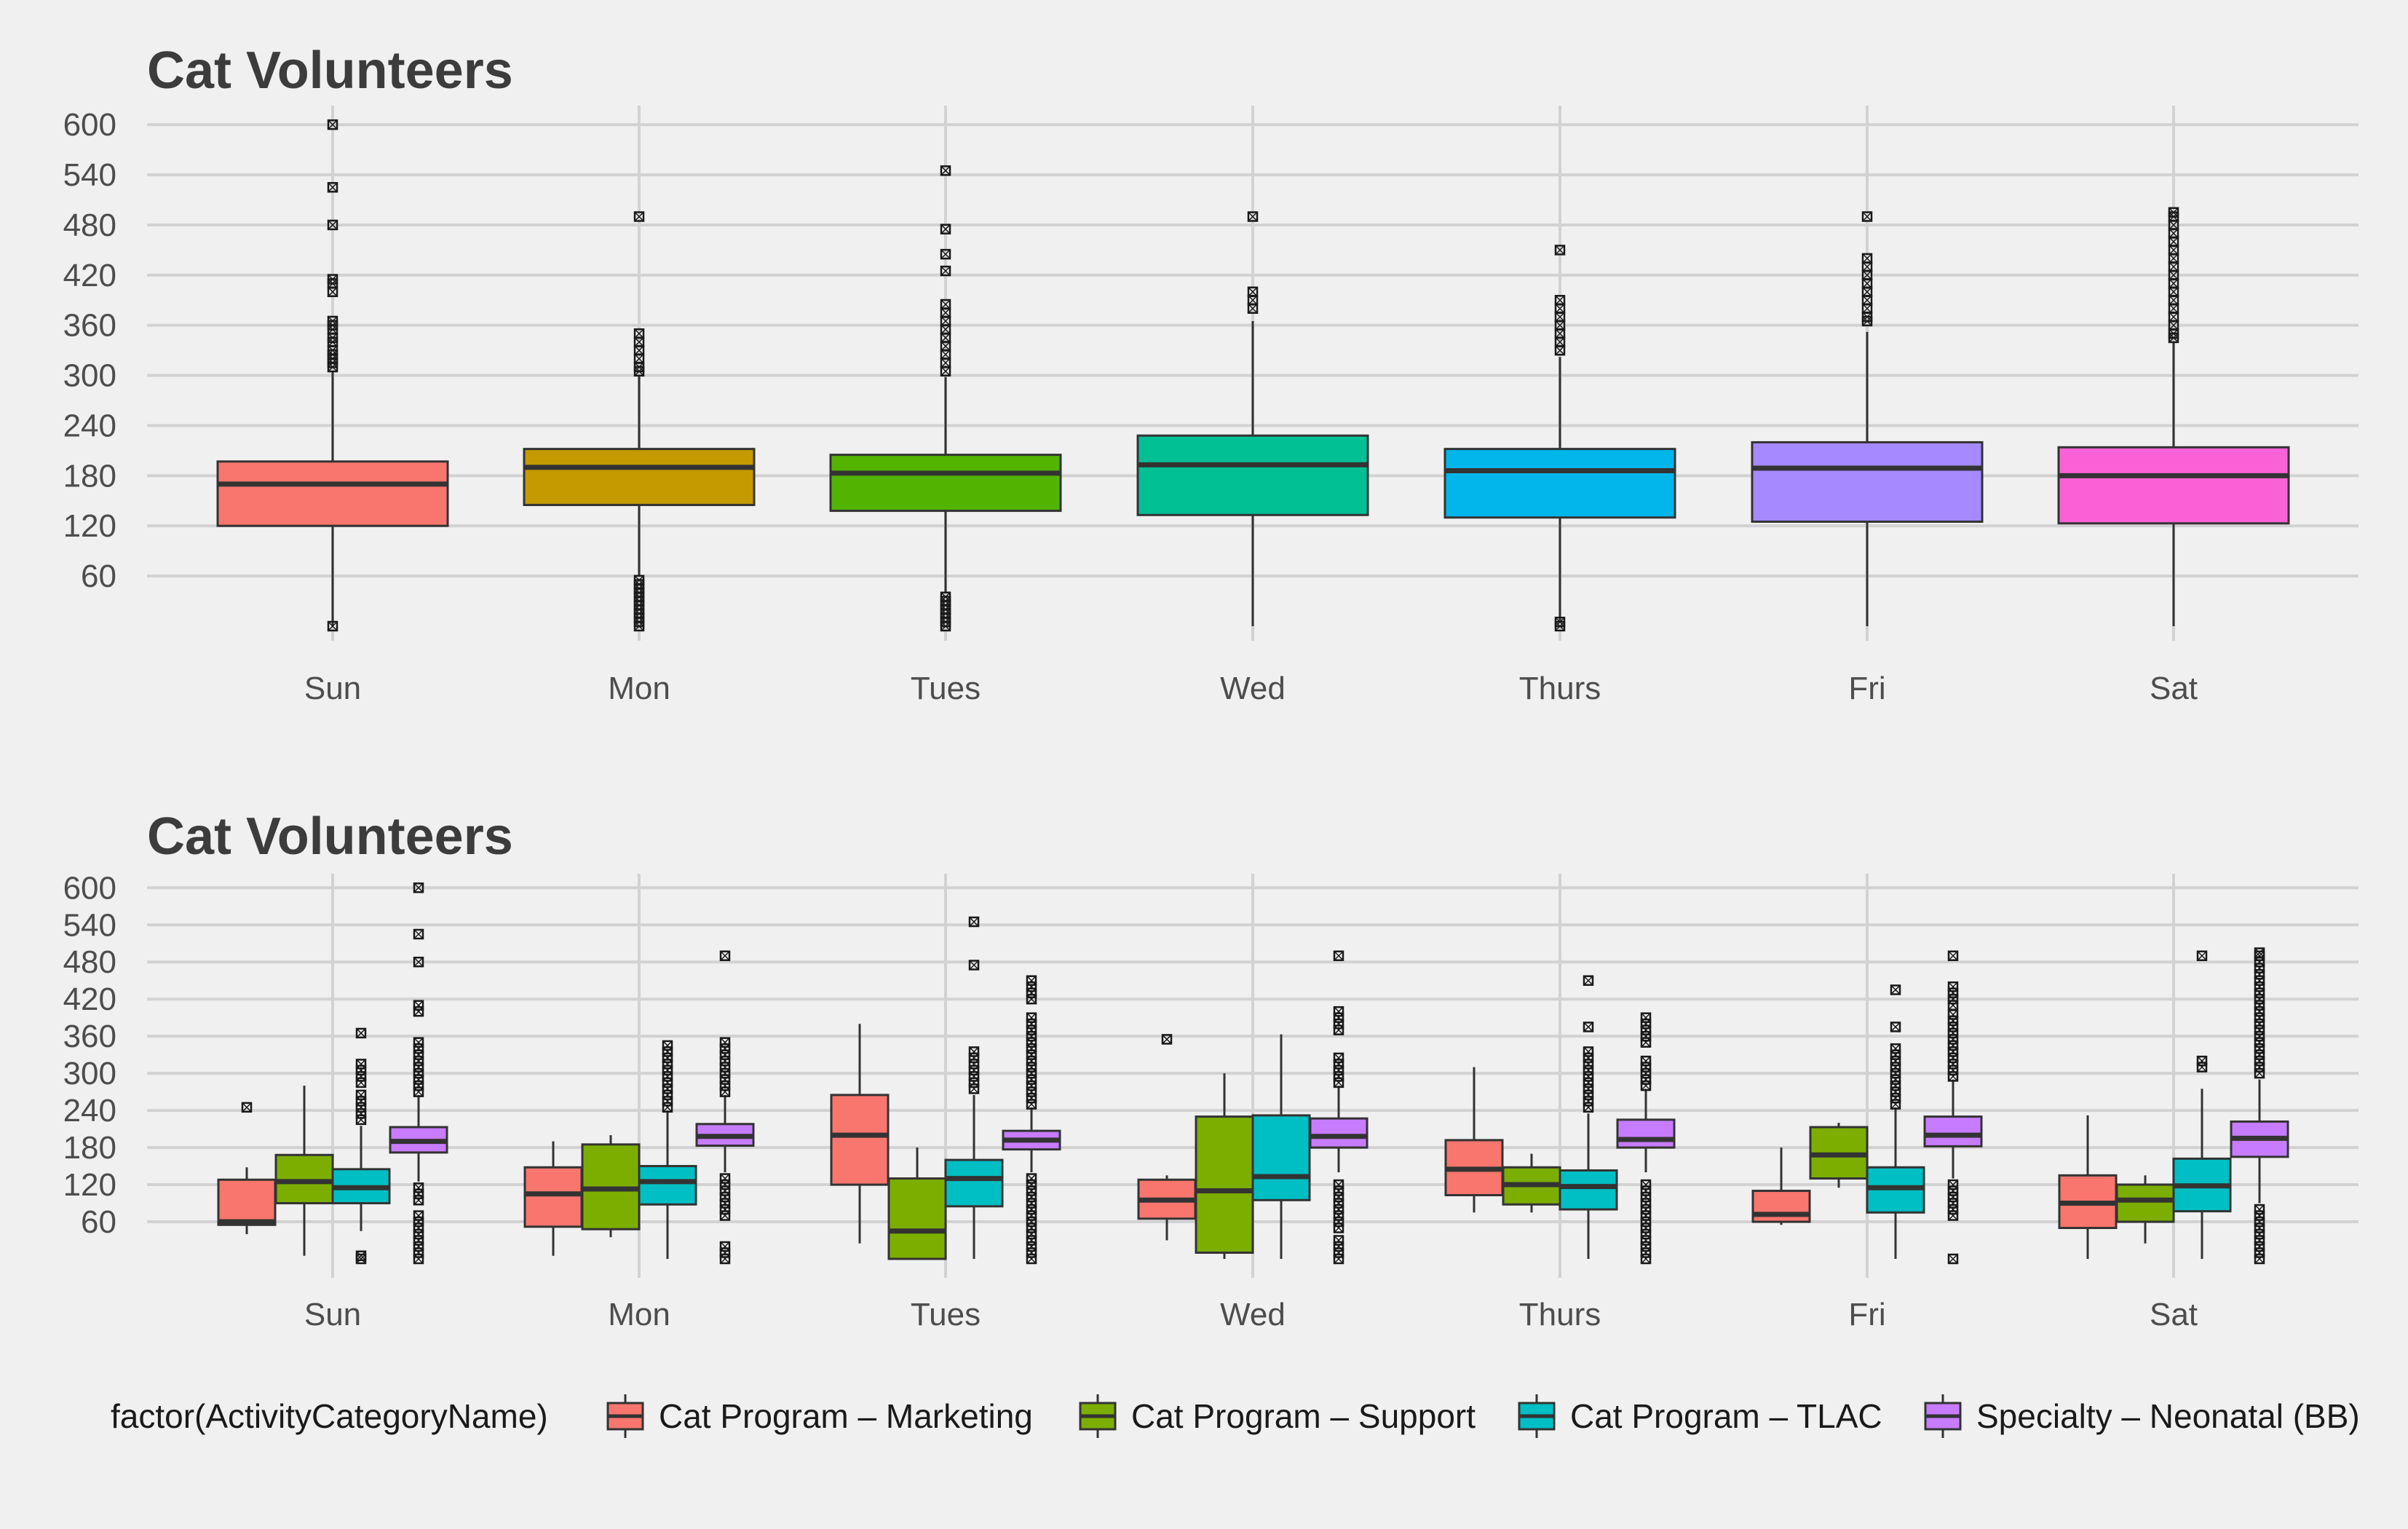 This screenshot has width=2408, height=1529. I want to click on y-tick-label: 600, so click(90, 888).